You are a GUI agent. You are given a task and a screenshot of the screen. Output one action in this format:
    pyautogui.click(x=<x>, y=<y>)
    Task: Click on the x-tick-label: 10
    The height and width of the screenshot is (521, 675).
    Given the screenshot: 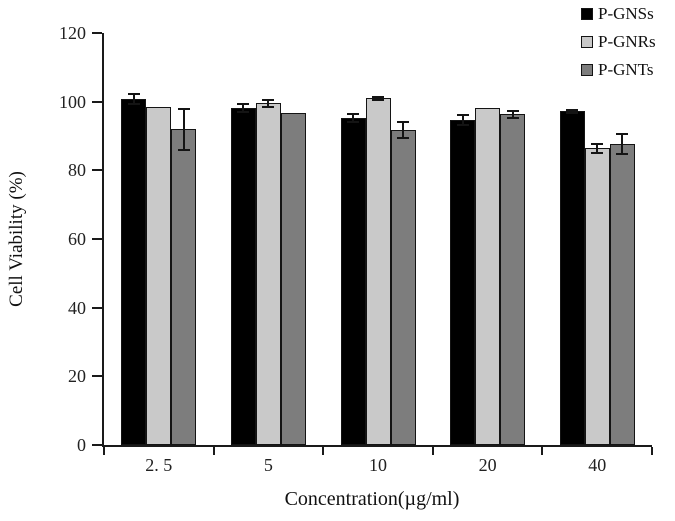 What is the action you would take?
    pyautogui.click(x=378, y=465)
    